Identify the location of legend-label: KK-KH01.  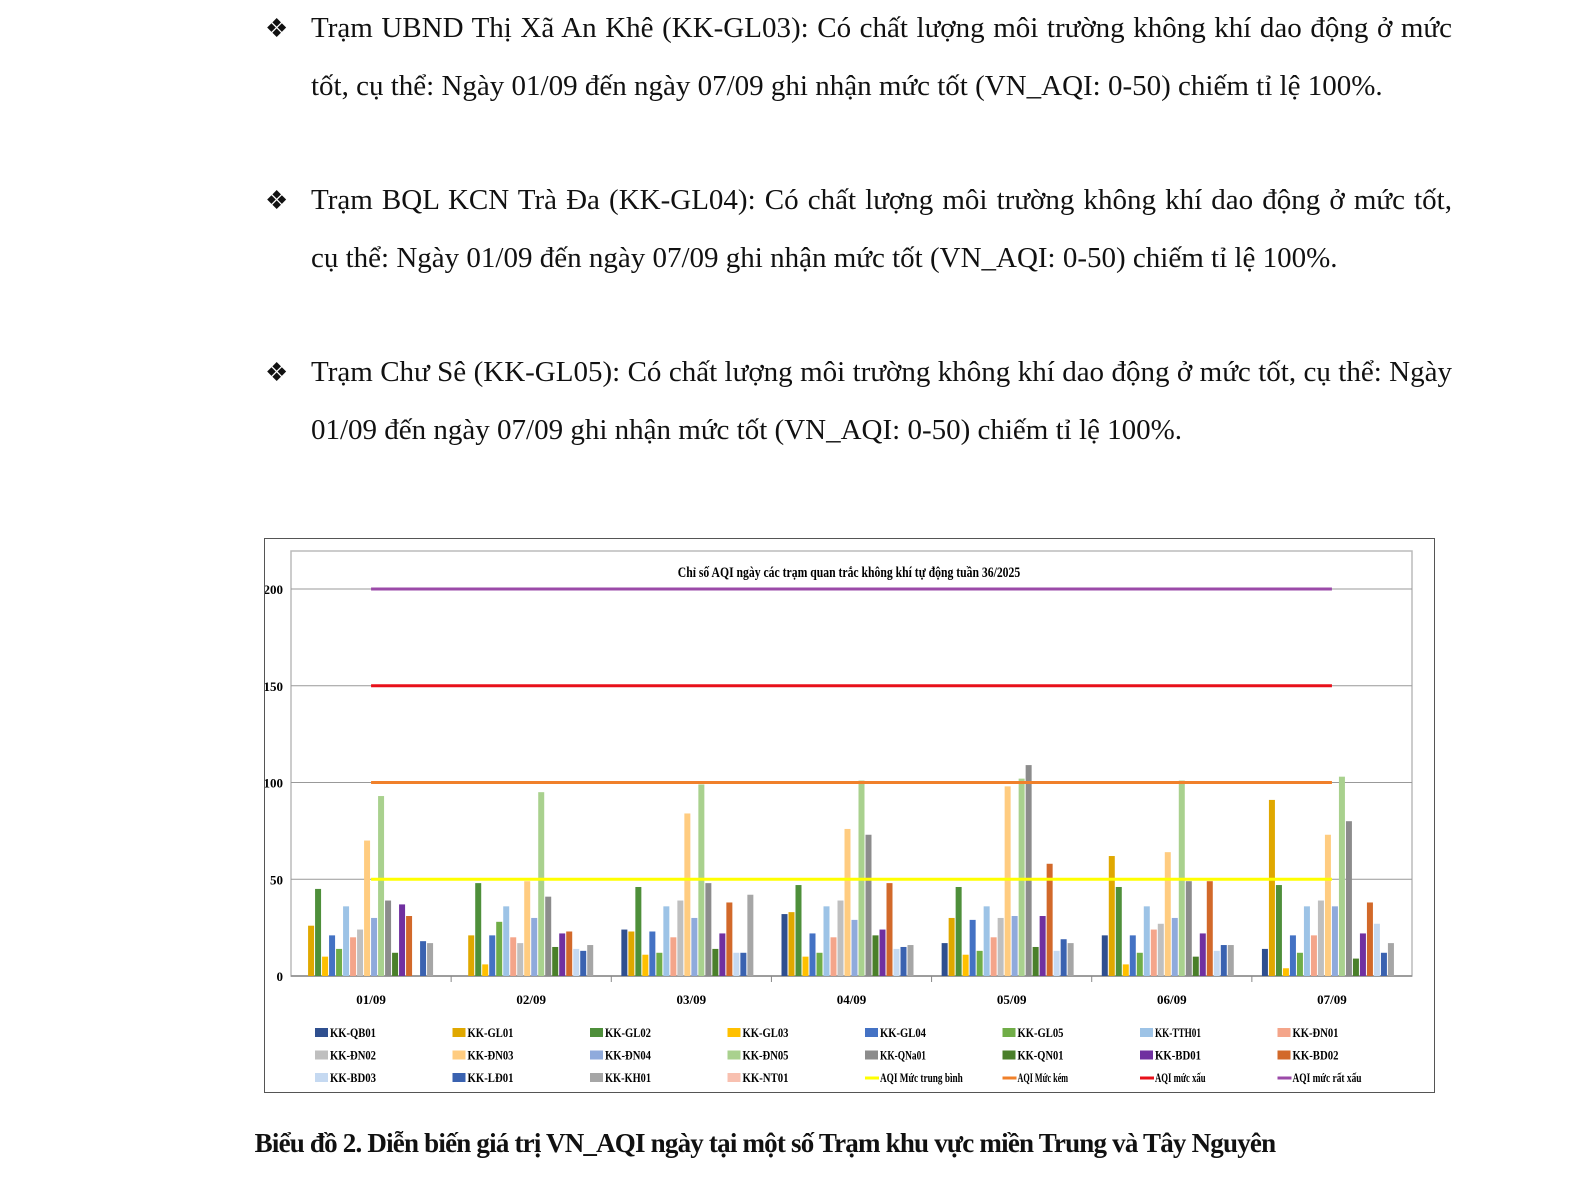
(628, 1077).